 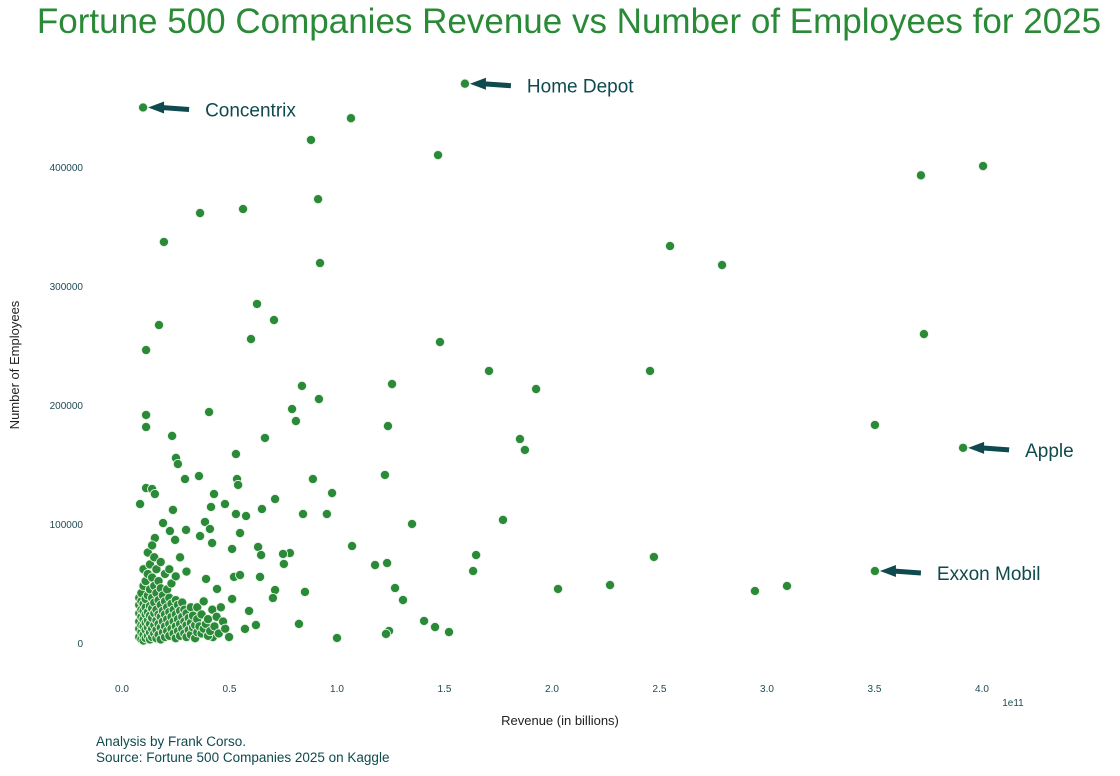 What do you see at coordinates (250, 111) in the screenshot?
I see `annotation-label: Concentrix` at bounding box center [250, 111].